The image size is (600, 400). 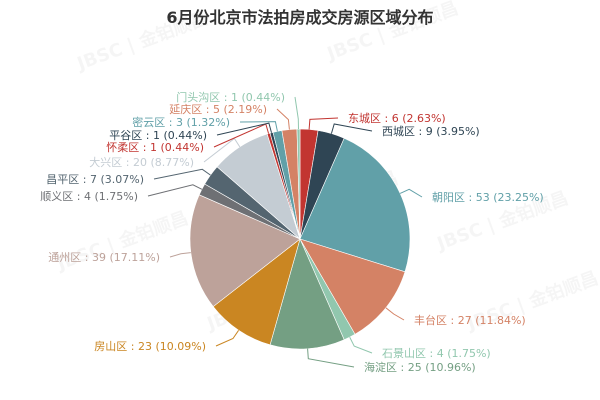 I want to click on slice-label: 顺义区 : 4 (1.75%), so click(x=89, y=196).